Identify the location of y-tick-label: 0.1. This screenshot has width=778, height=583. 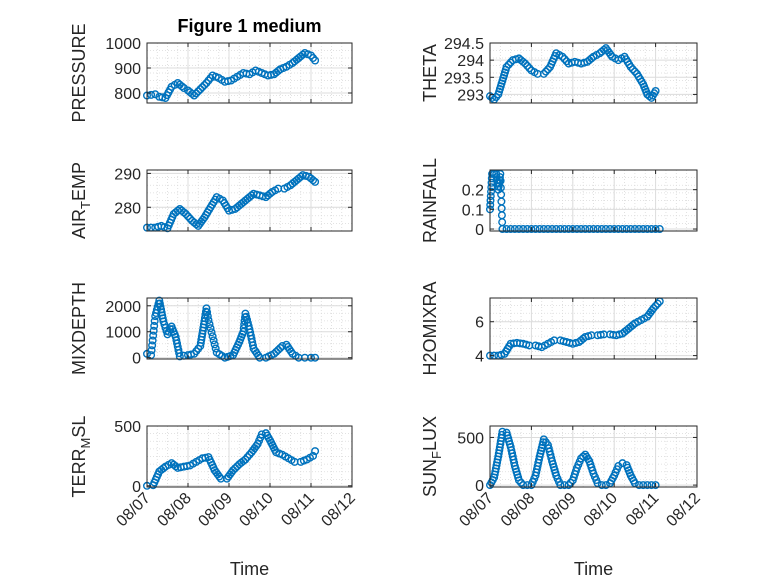
(473, 210).